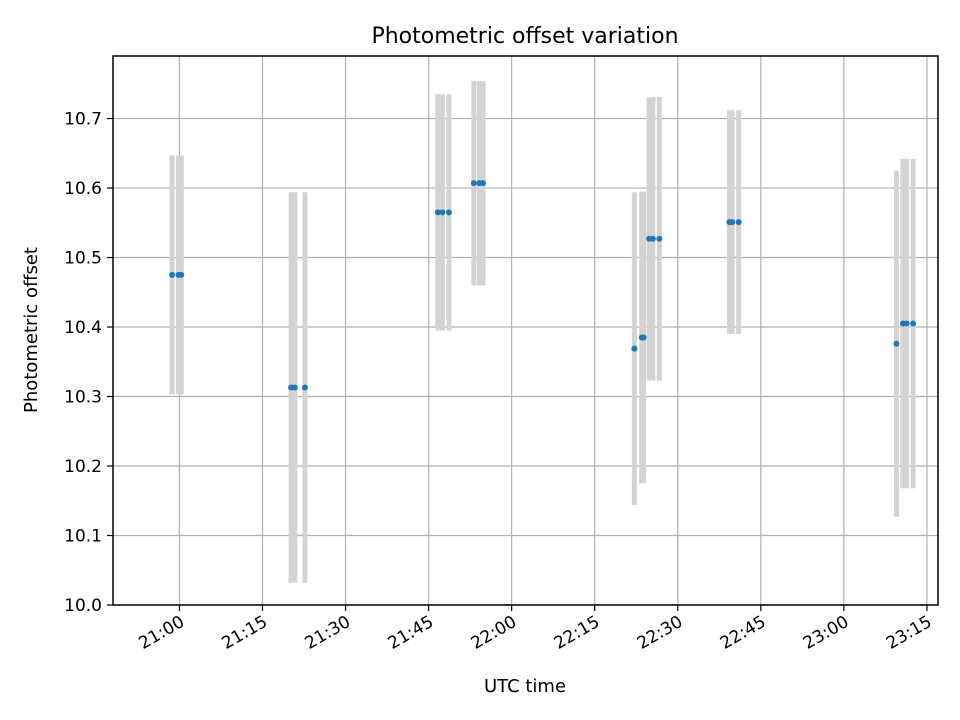 This screenshot has height=720, width=960. I want to click on y-tick-label: 10.7, so click(83, 120).